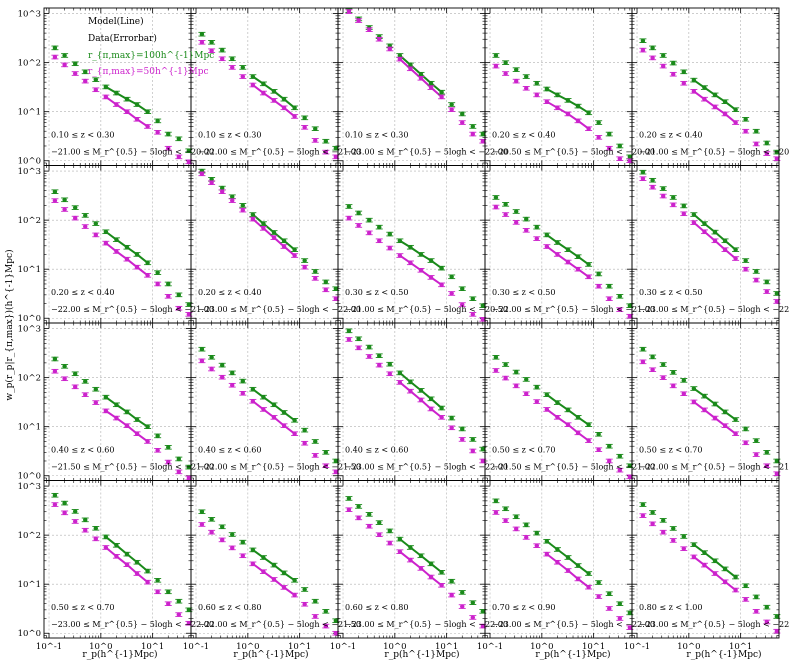 This screenshot has width=789, height=664. Describe the element at coordinates (82, 135) in the screenshot. I see `redshift-range-label: 0.10 ≤ z < 0.30` at that location.